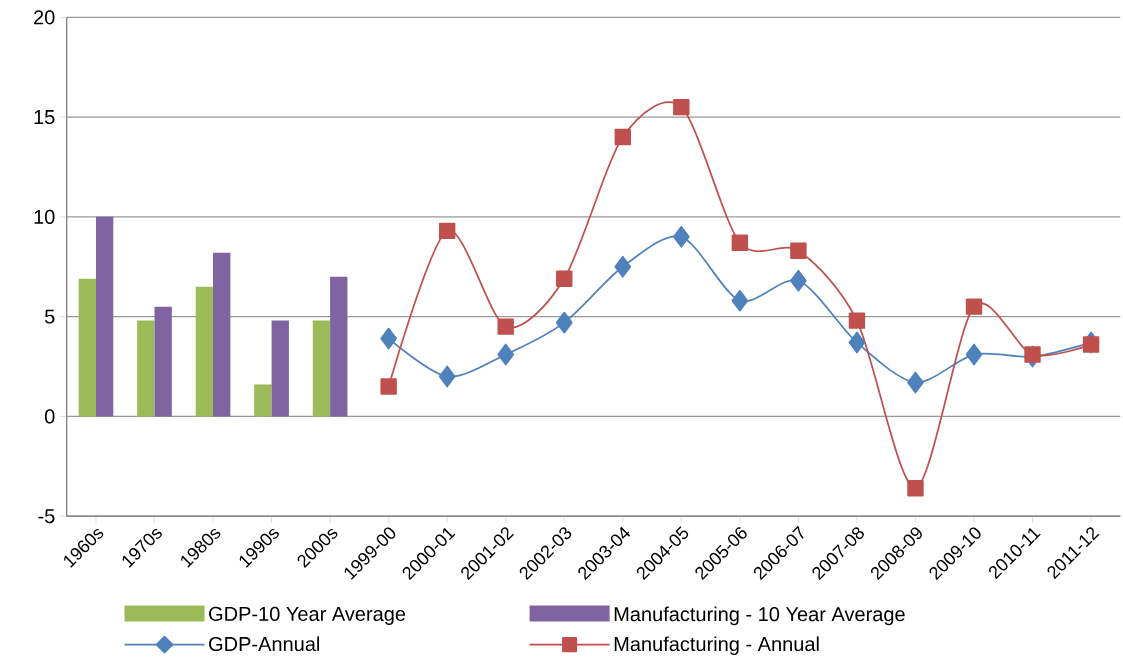  Describe the element at coordinates (49, 316) in the screenshot. I see `y-tick-label: 5` at that location.